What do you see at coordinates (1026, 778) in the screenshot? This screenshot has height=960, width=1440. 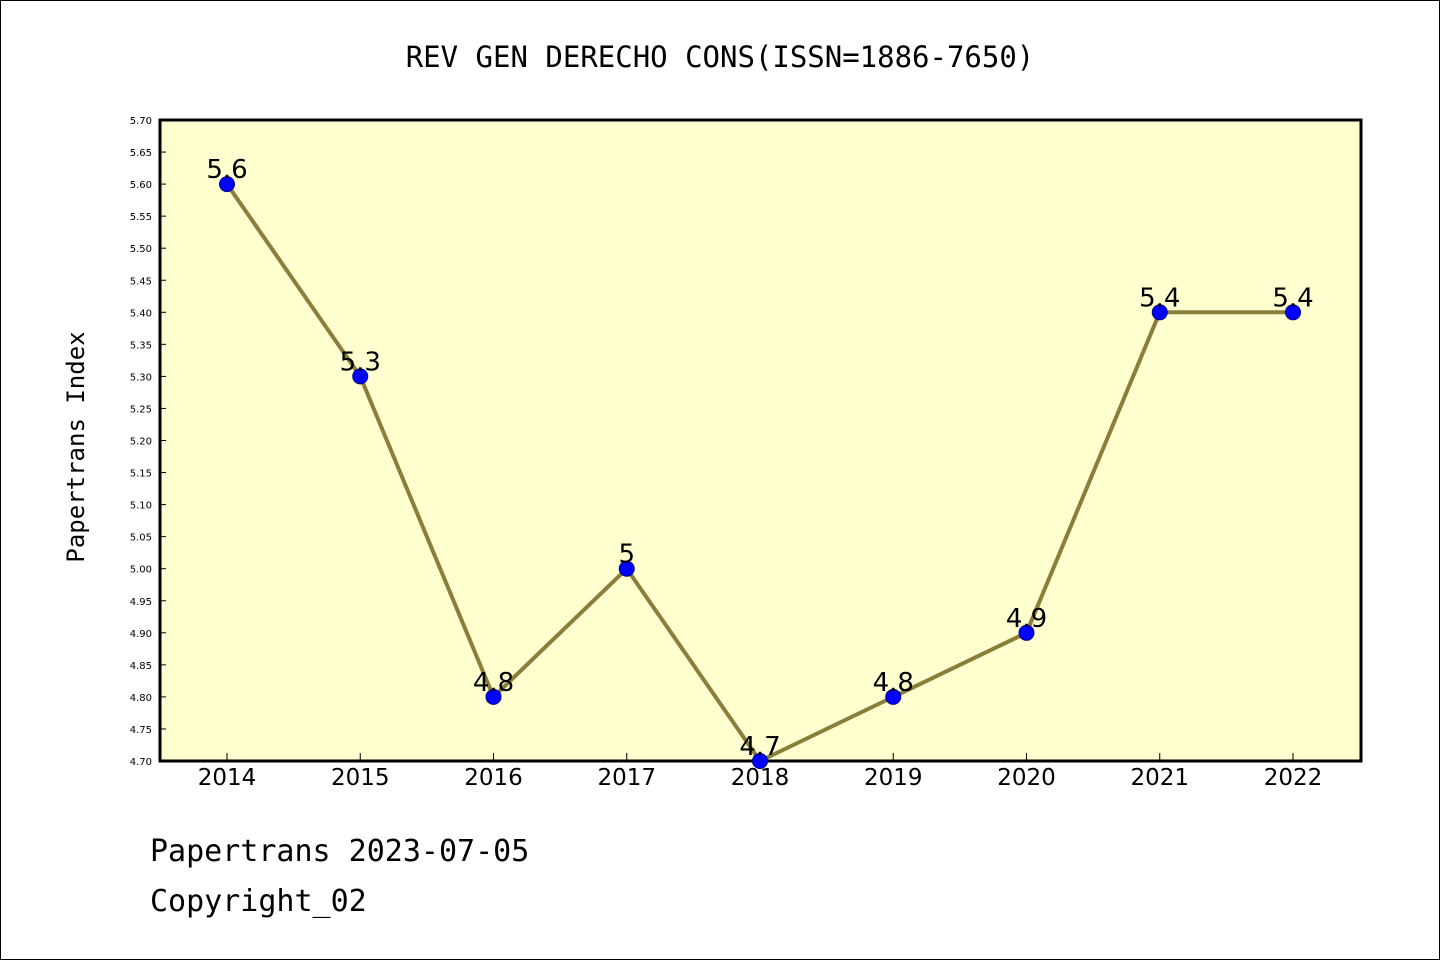 I see `x-tick-label: 2020` at bounding box center [1026, 778].